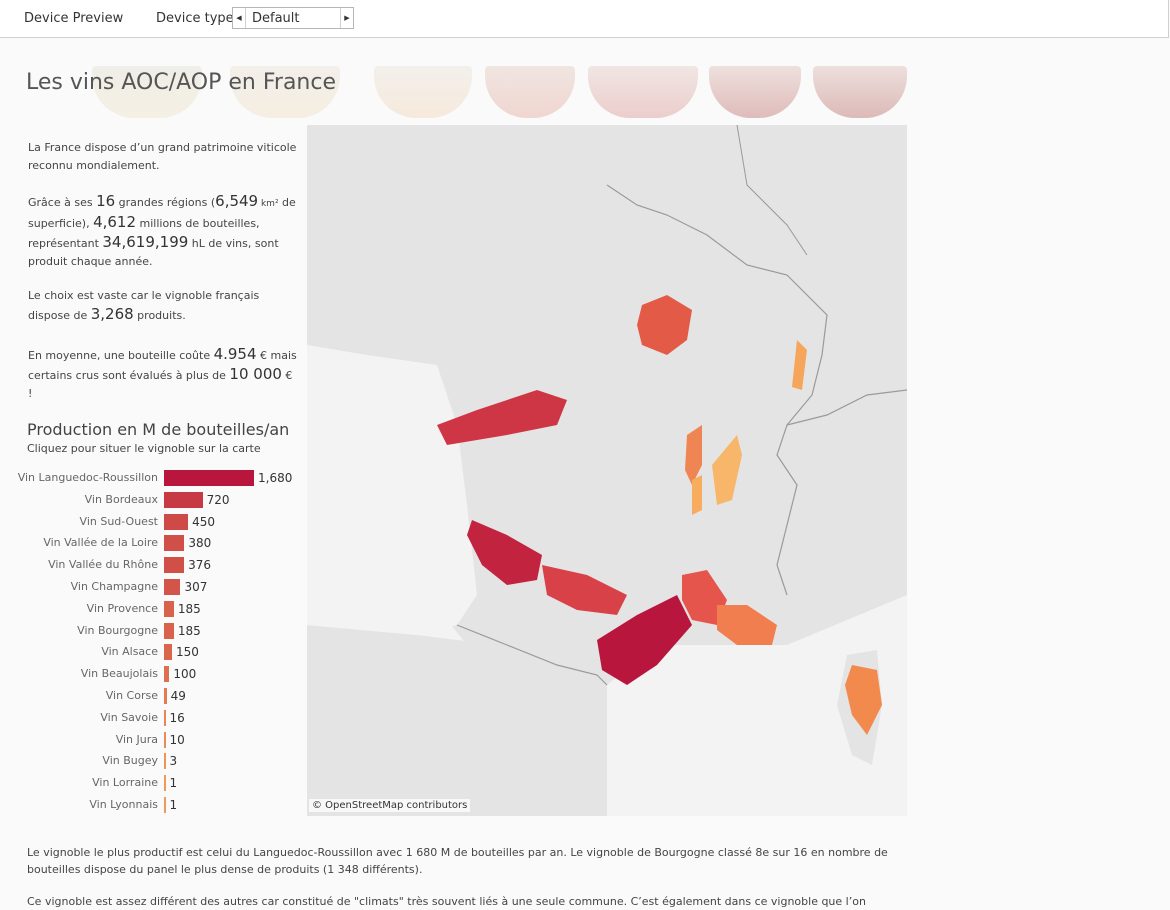 The height and width of the screenshot is (910, 1170). I want to click on production-title: Production en M de bouteilles/an, so click(158, 429).